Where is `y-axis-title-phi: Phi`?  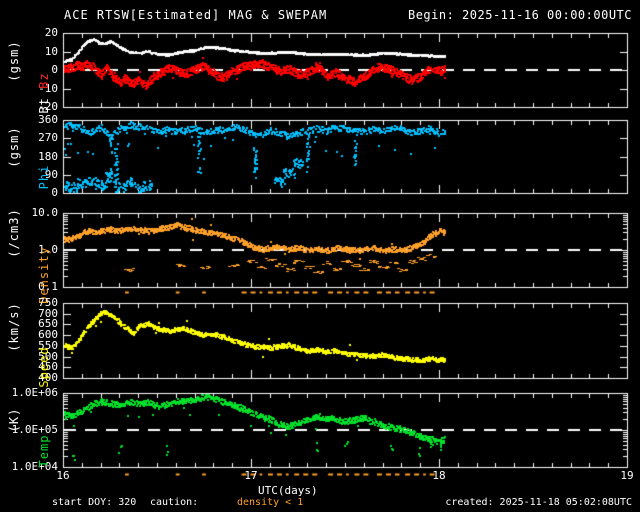 y-axis-title-phi: Phi is located at coordinates (44, 177).